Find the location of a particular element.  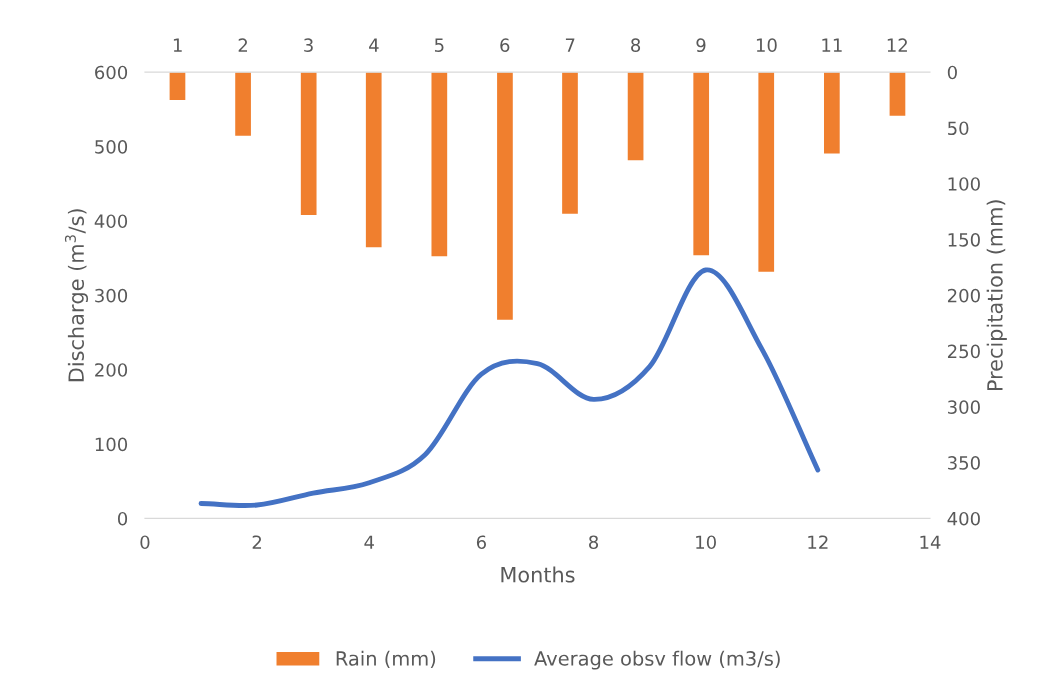

x2-tick-label: 8 is located at coordinates (636, 45).